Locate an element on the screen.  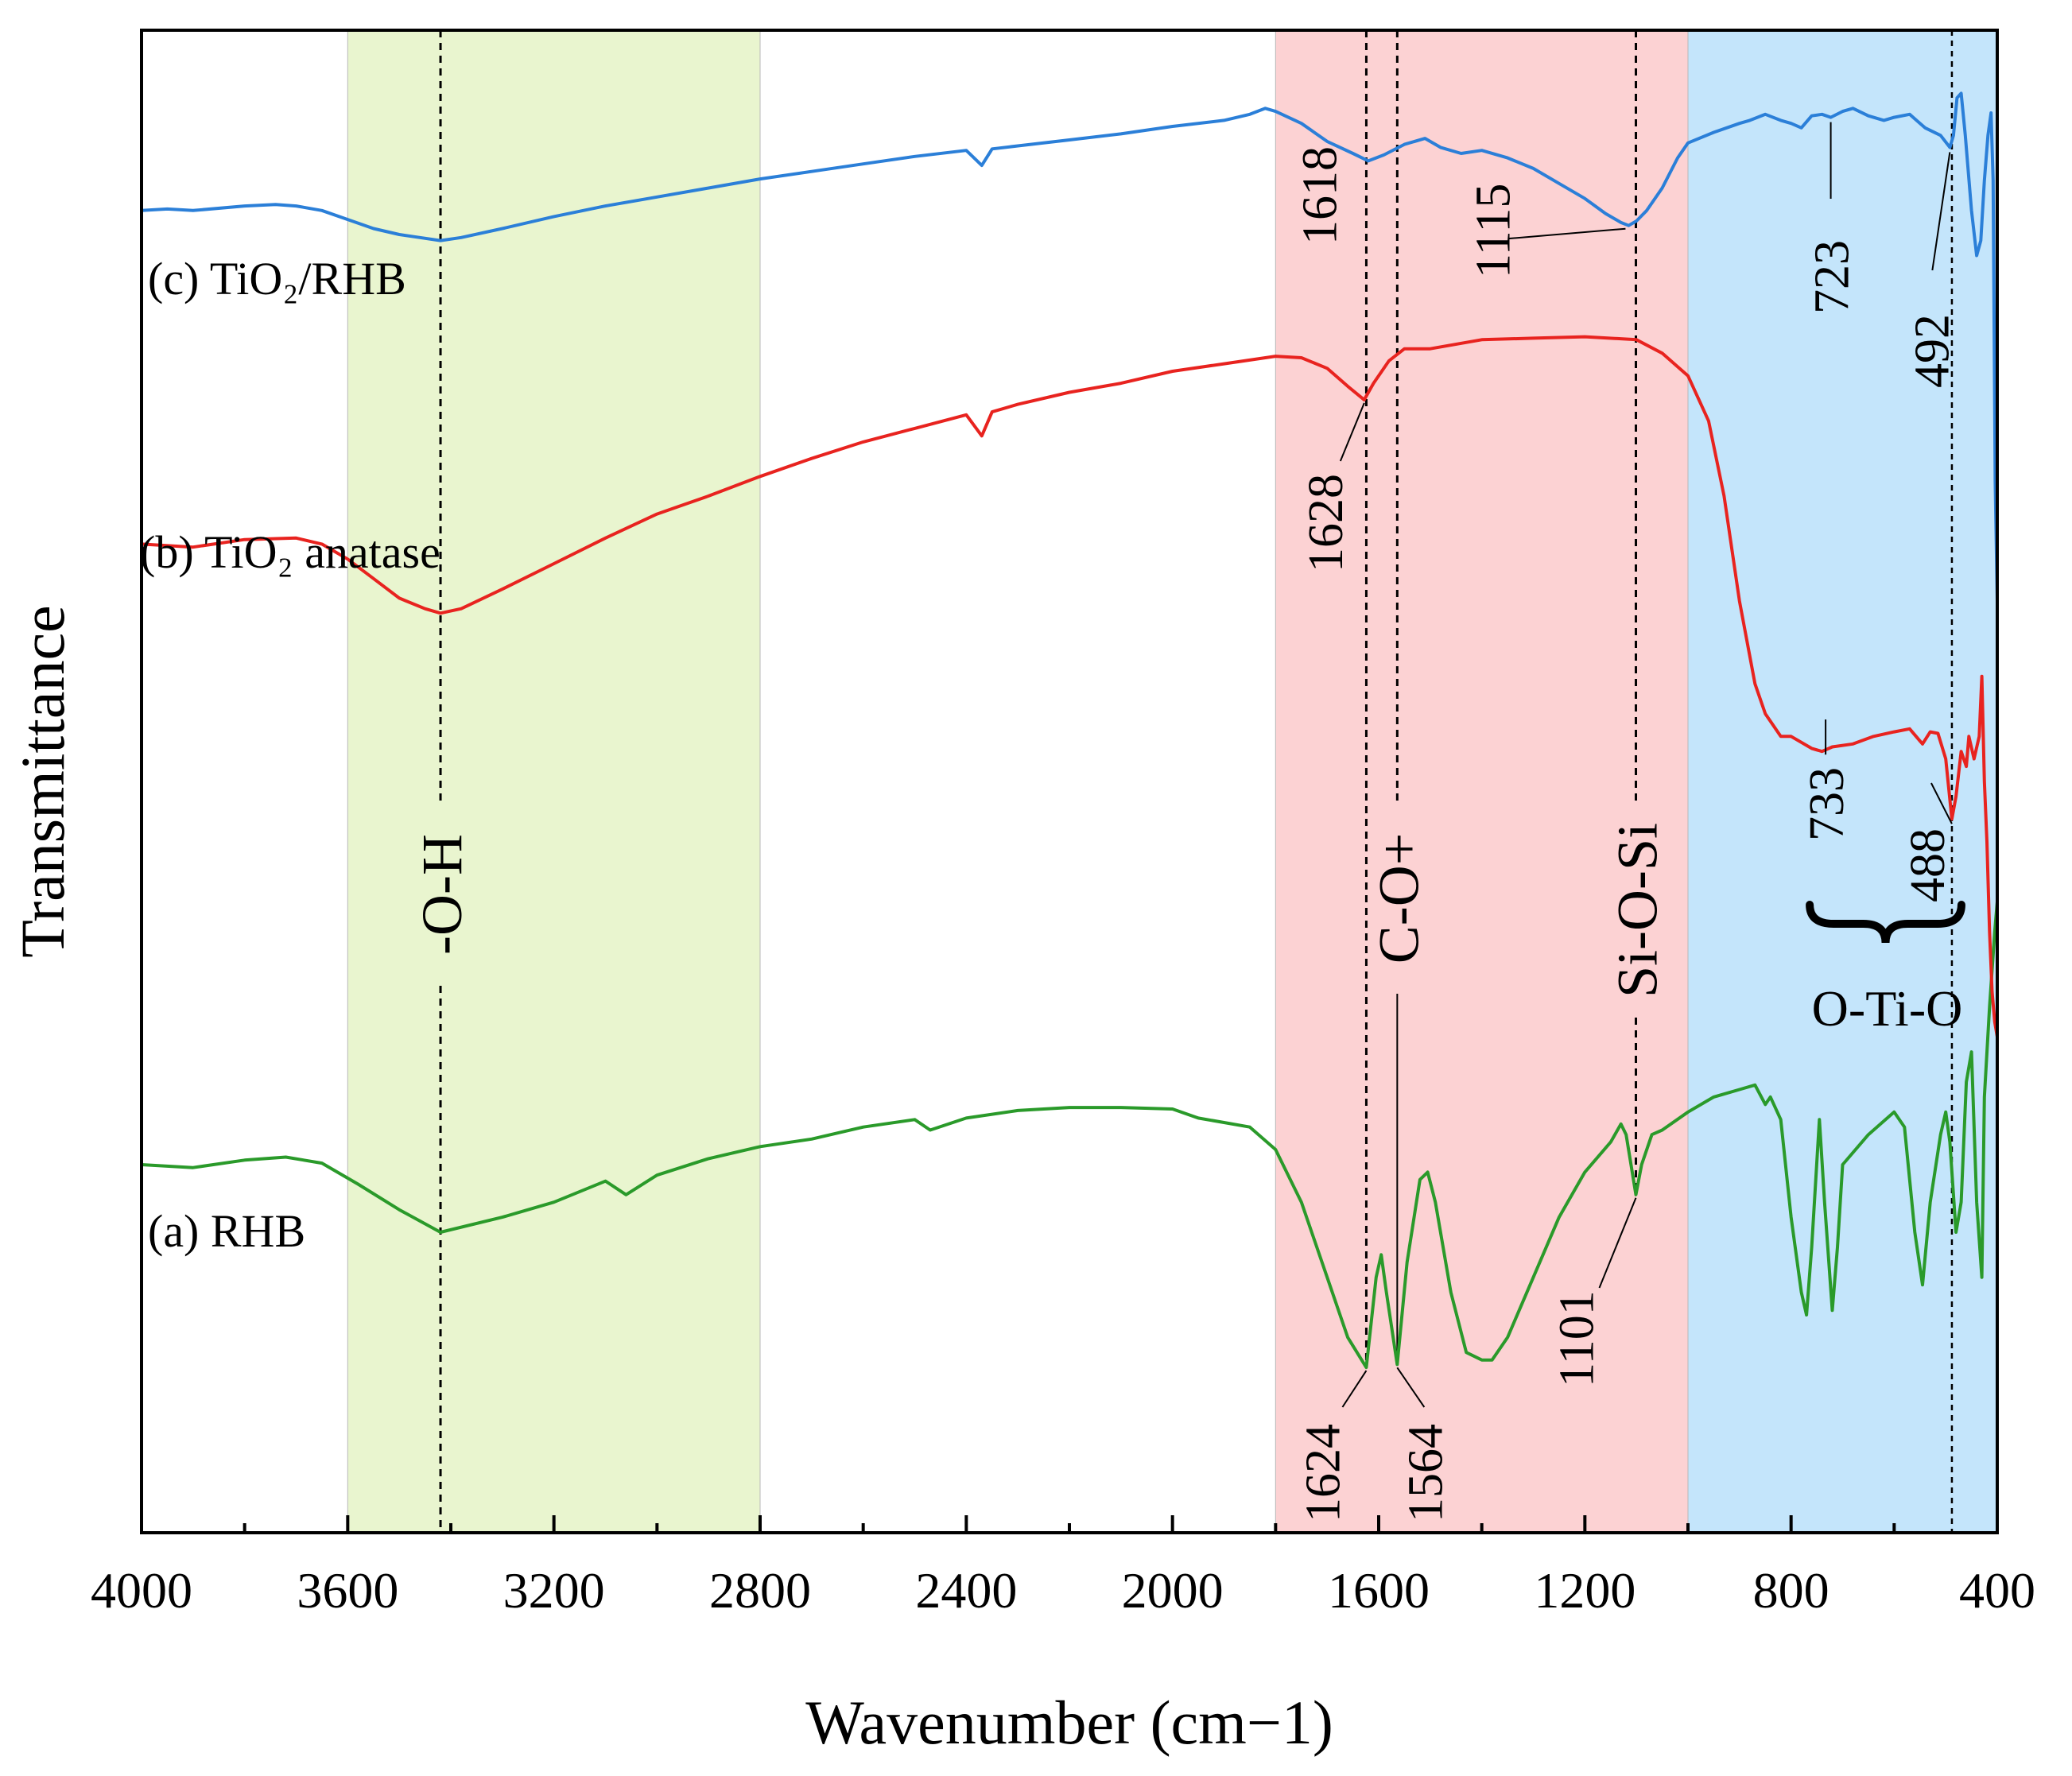
group-label-o-ti-o: O-Ti-O is located at coordinates (1887, 1009).